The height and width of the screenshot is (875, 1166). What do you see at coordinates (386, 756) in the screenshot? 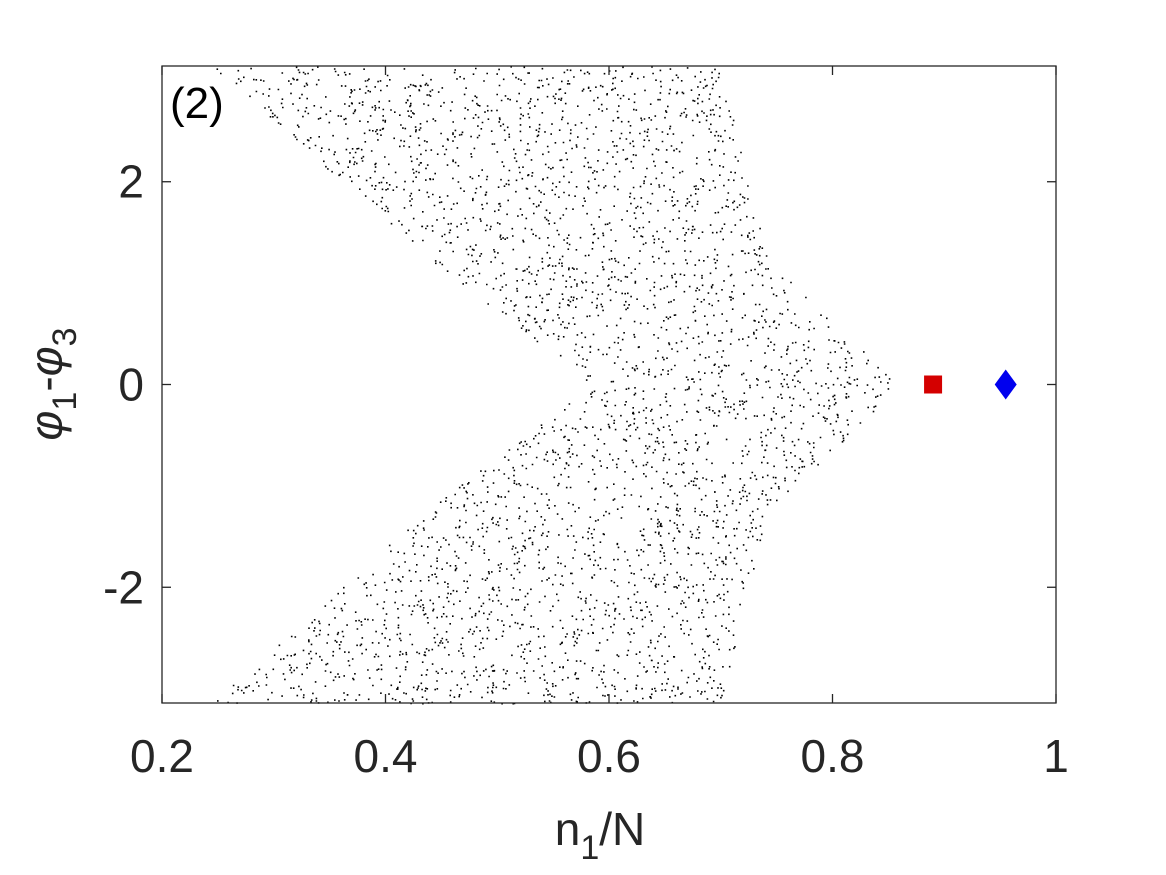
I see `x-tick-label: 0.4` at bounding box center [386, 756].